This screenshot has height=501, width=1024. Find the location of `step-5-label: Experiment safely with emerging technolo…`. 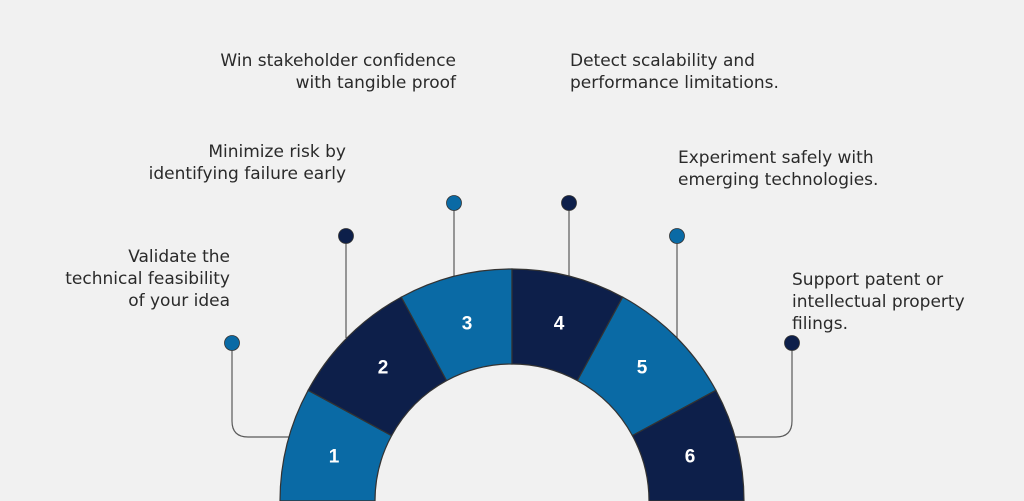

step-5-label: Experiment safely with emerging technolo… is located at coordinates (778, 169).